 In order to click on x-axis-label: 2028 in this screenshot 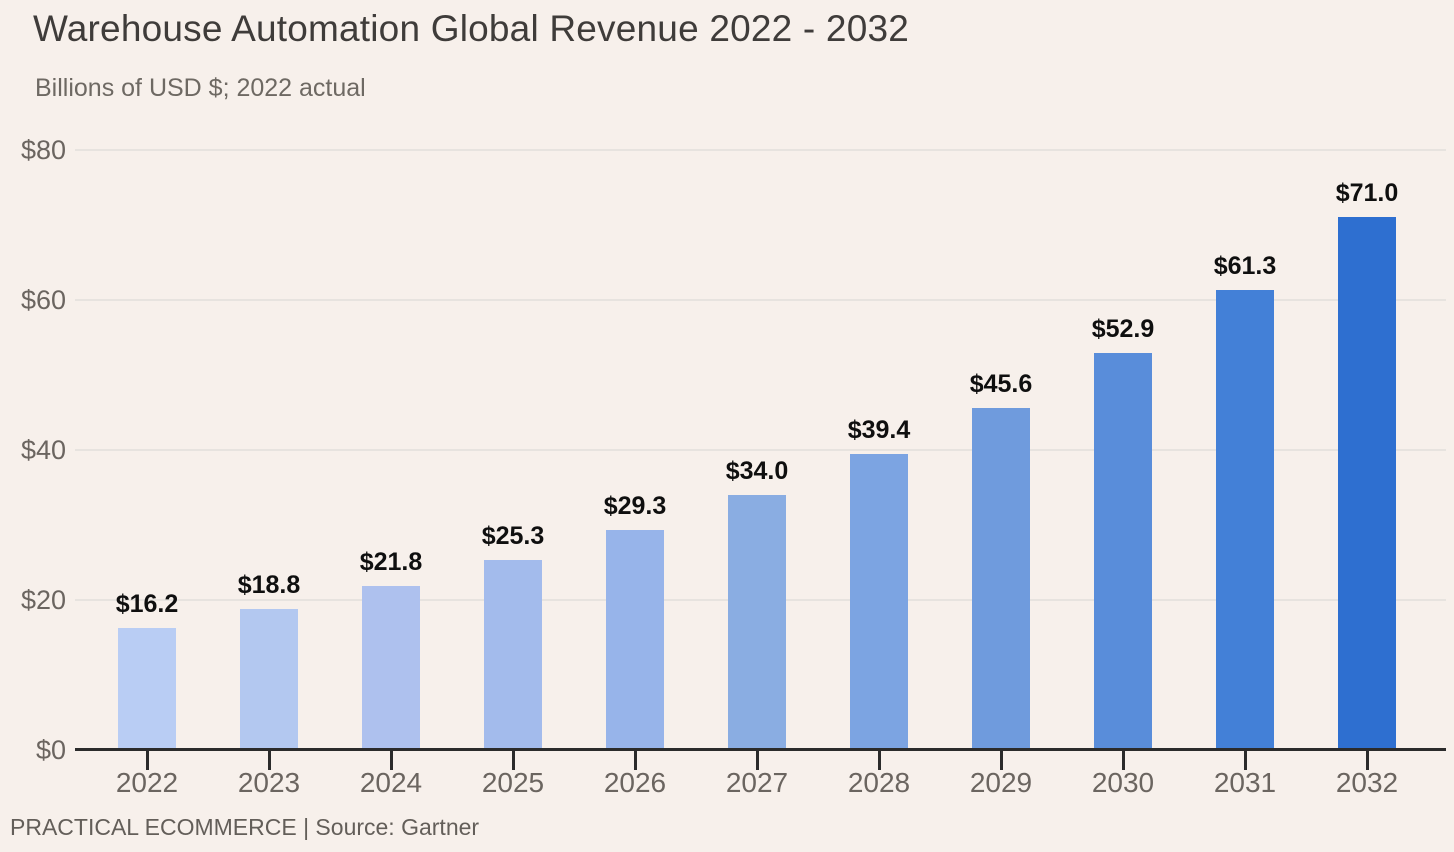, I will do `click(879, 782)`.